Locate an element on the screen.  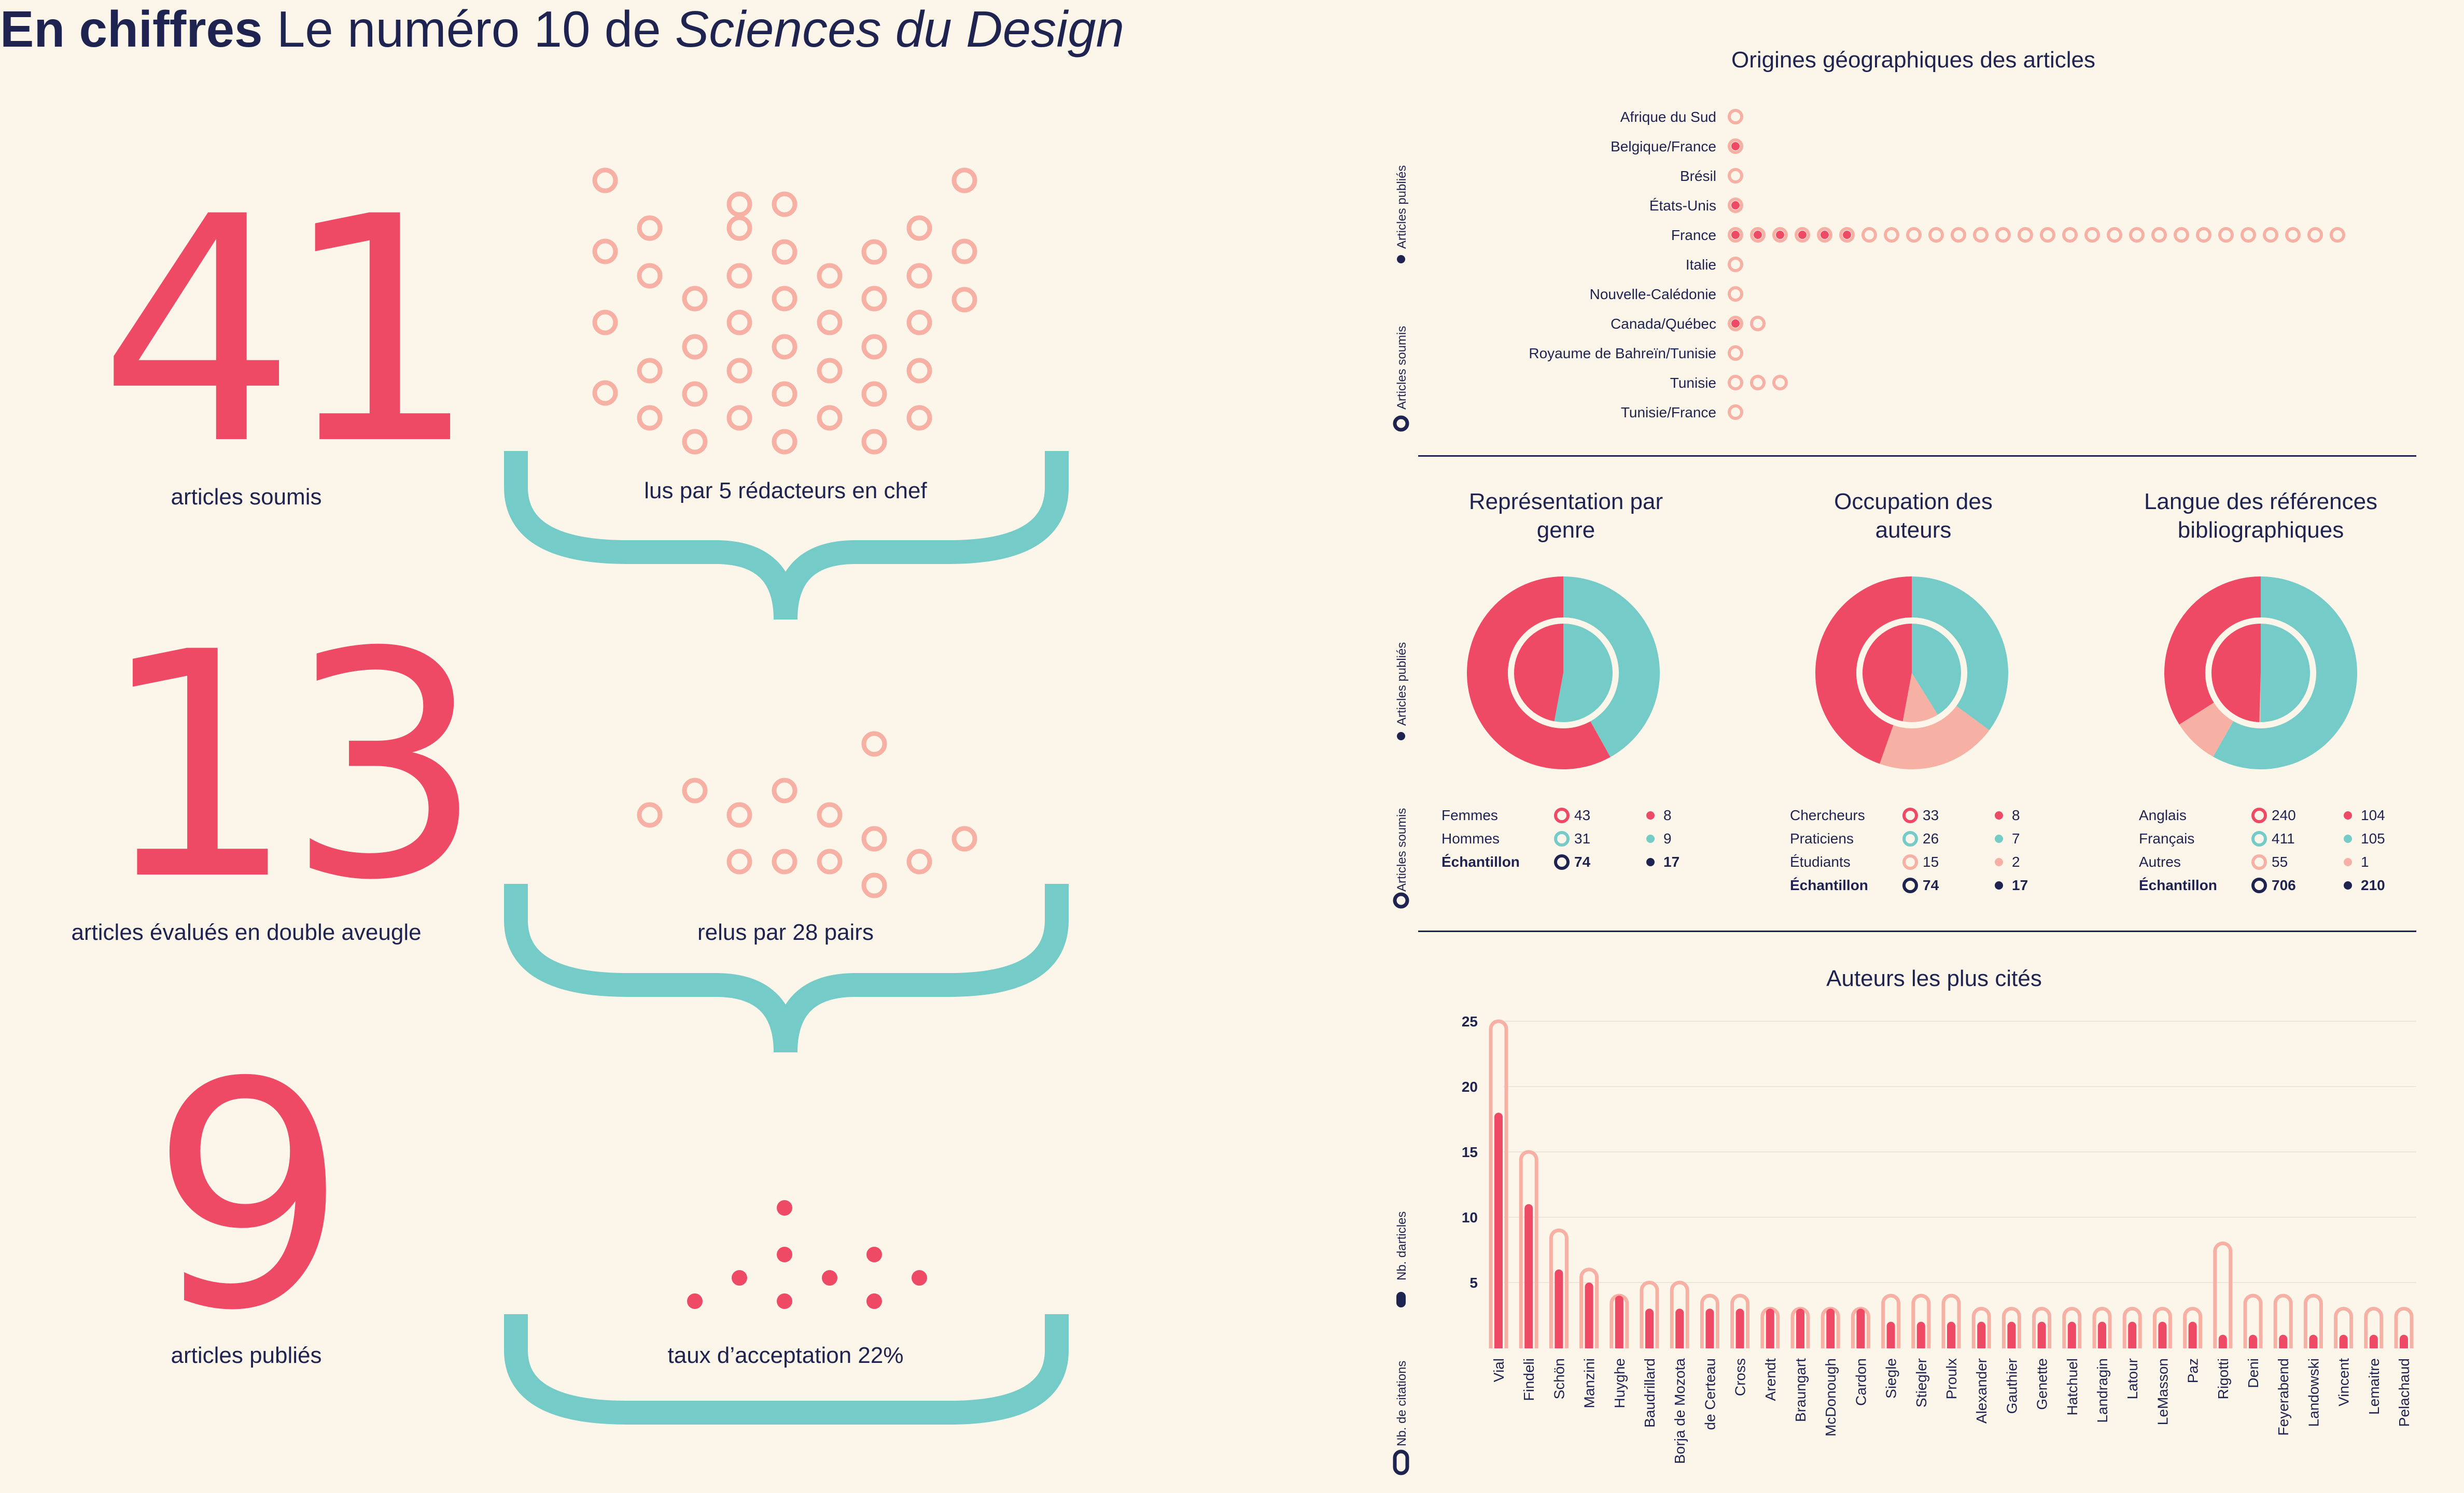
pie-legend-submitted: 15 is located at coordinates (1931, 862).